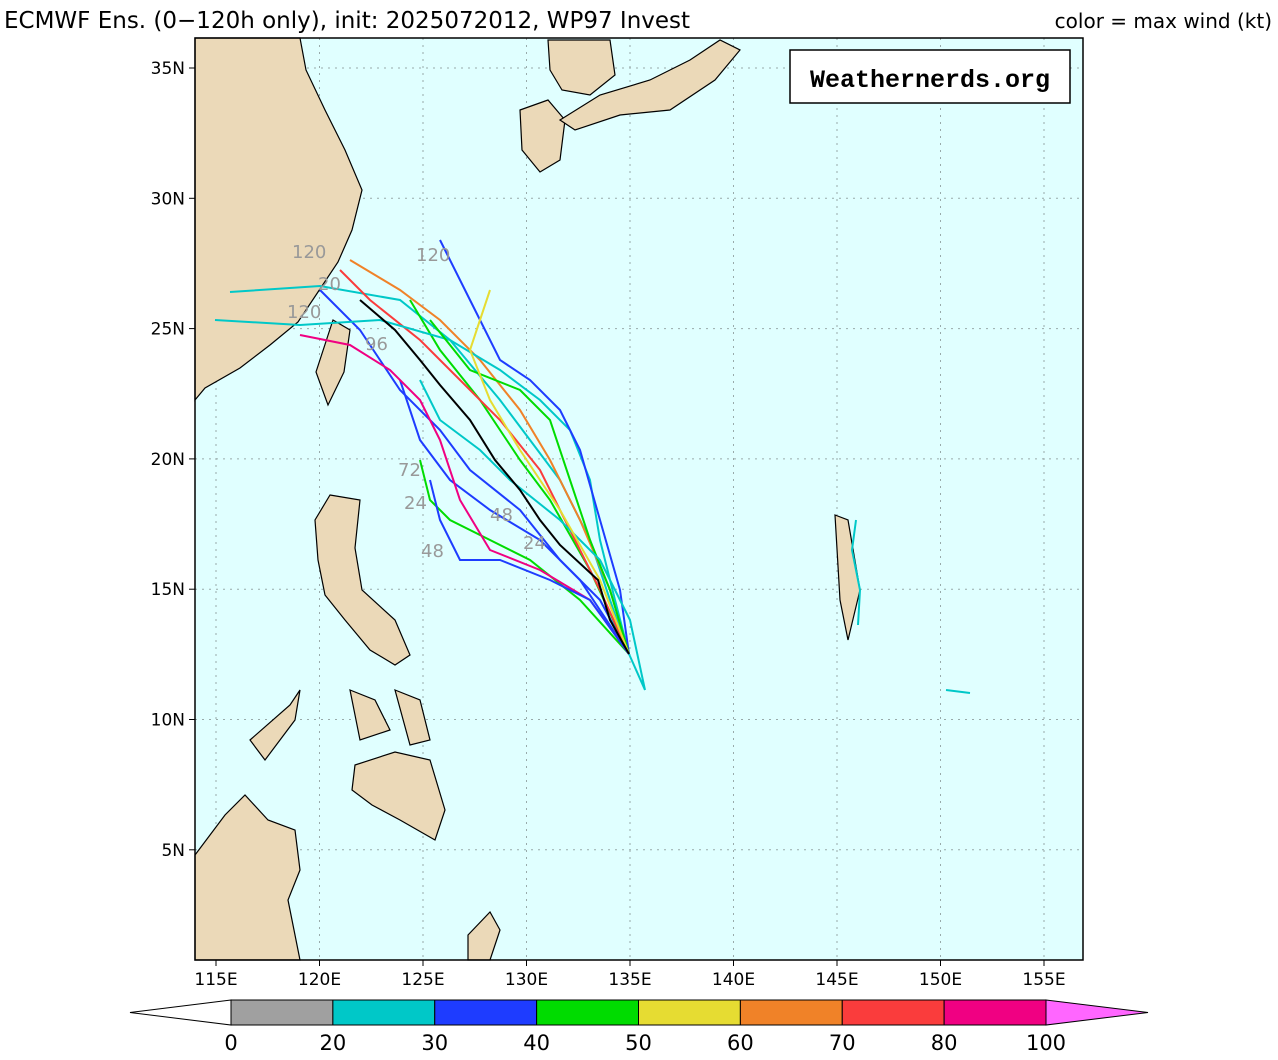 The width and height of the screenshot is (1278, 1060). What do you see at coordinates (944, 1043) in the screenshot?
I see `colorbar-label: 80` at bounding box center [944, 1043].